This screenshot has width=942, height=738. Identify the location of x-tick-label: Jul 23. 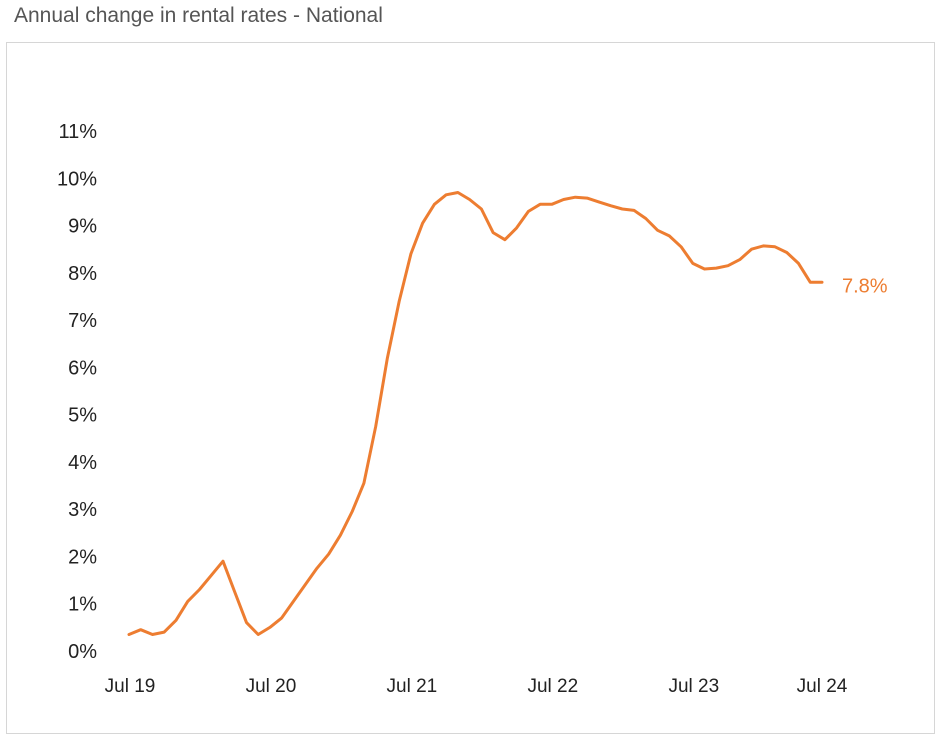
(693, 686).